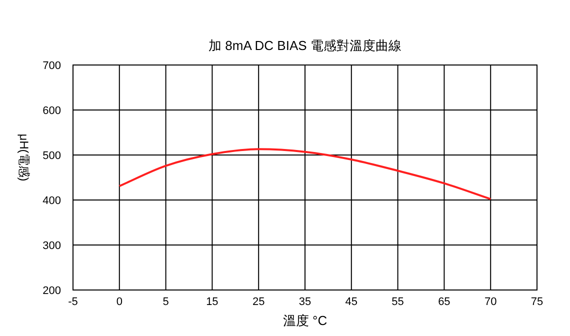 The width and height of the screenshot is (570, 336). Describe the element at coordinates (212, 302) in the screenshot. I see `x-tick-label: 15` at that location.